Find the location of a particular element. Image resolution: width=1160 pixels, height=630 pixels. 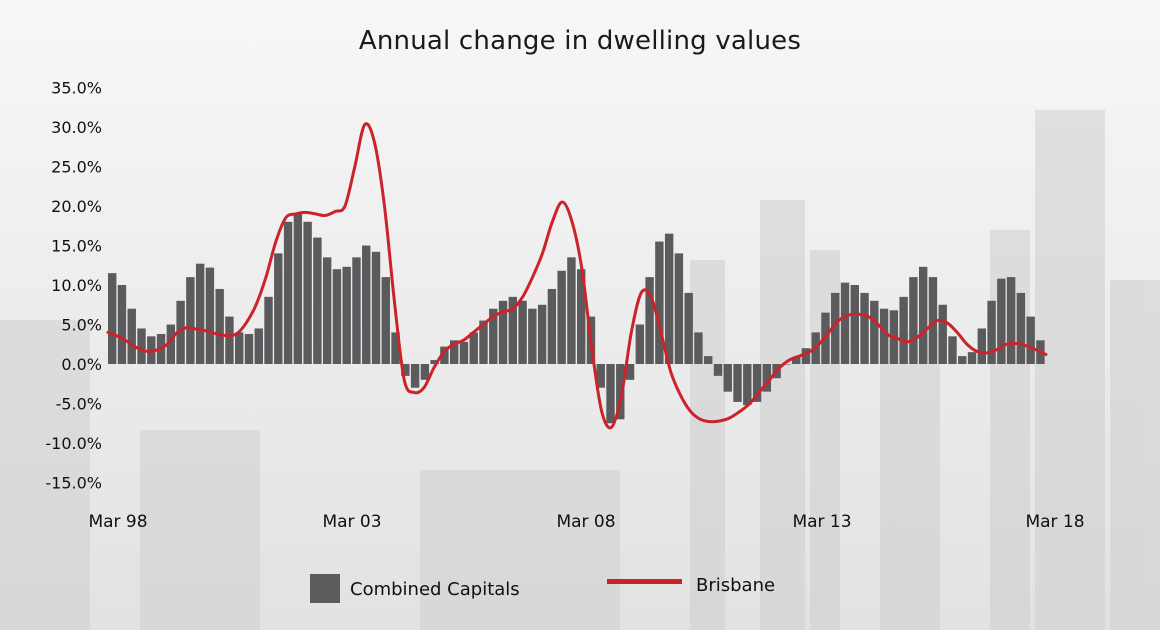

y-tick-label: 30.0% is located at coordinates (76, 127).